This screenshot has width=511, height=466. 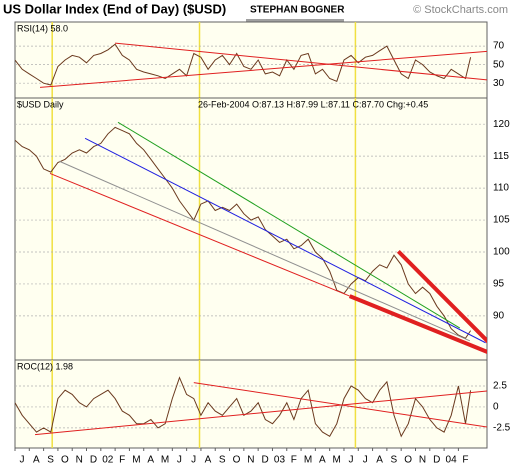 I want to click on y-tick-label: 100, so click(x=501, y=252).